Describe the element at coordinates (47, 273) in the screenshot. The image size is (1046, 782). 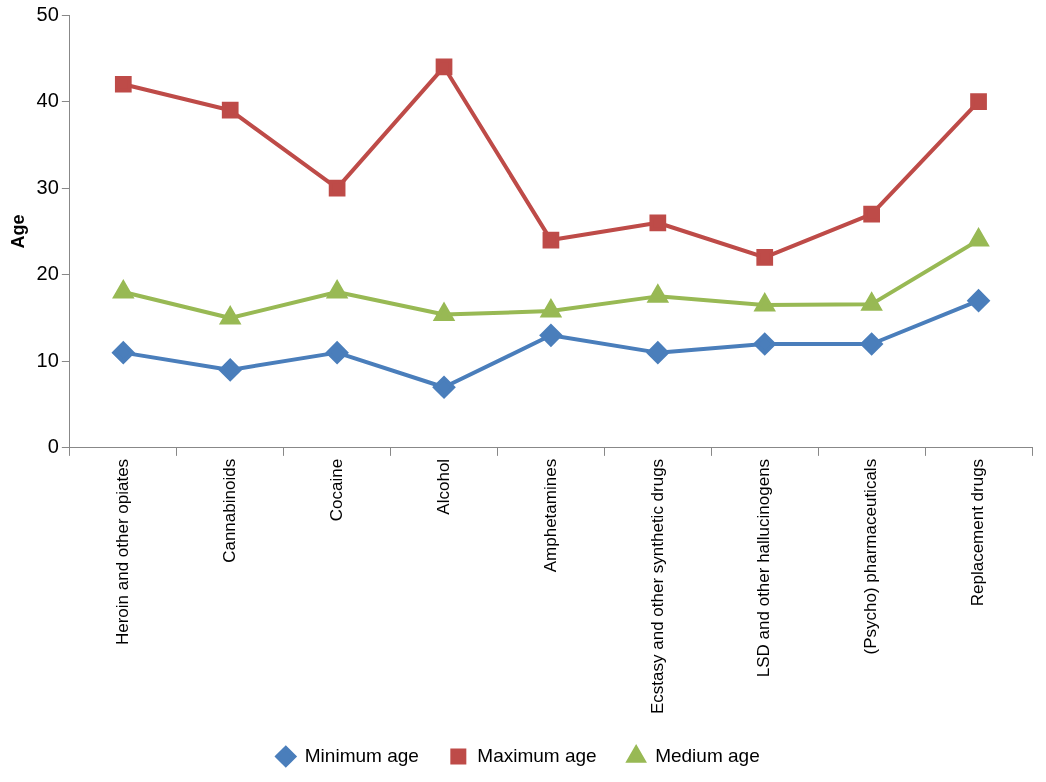
I see `y-tick-label: 20` at that location.